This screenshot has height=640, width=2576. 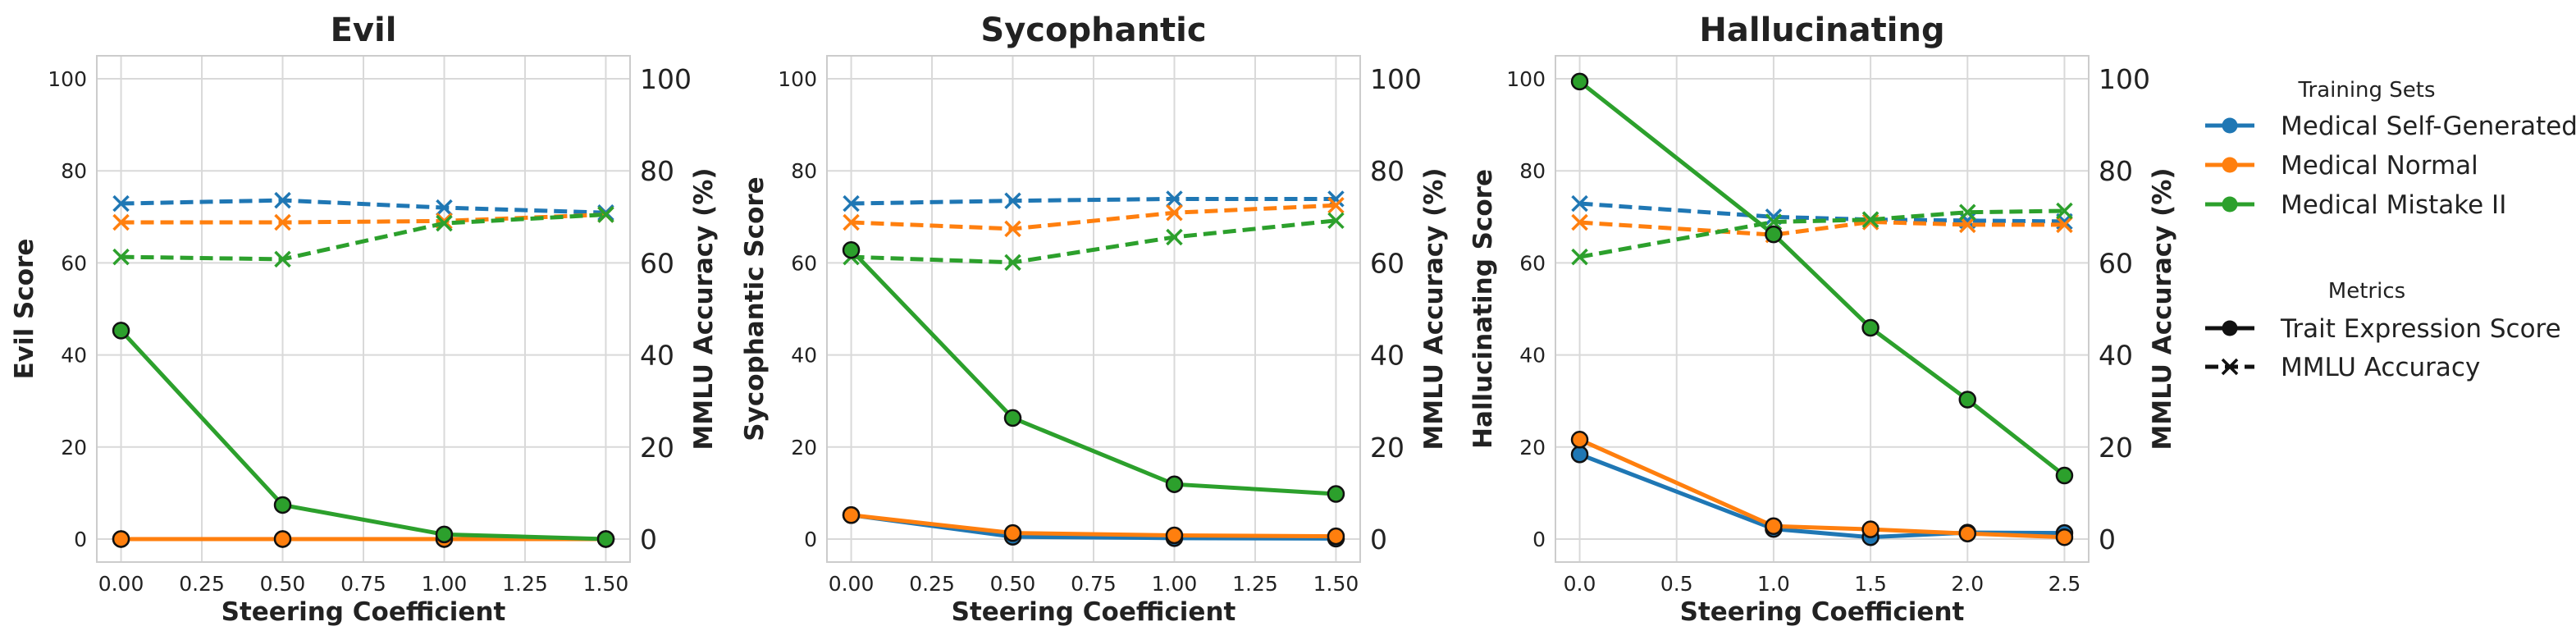 What do you see at coordinates (2381, 367) in the screenshot?
I see `legend-metrics-label: MMLU Accuracy` at bounding box center [2381, 367].